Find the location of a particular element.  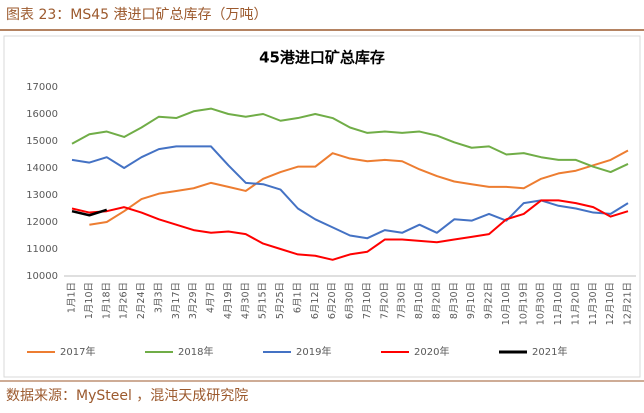

x-tick-label: 11月30日 is located at coordinates (593, 303).